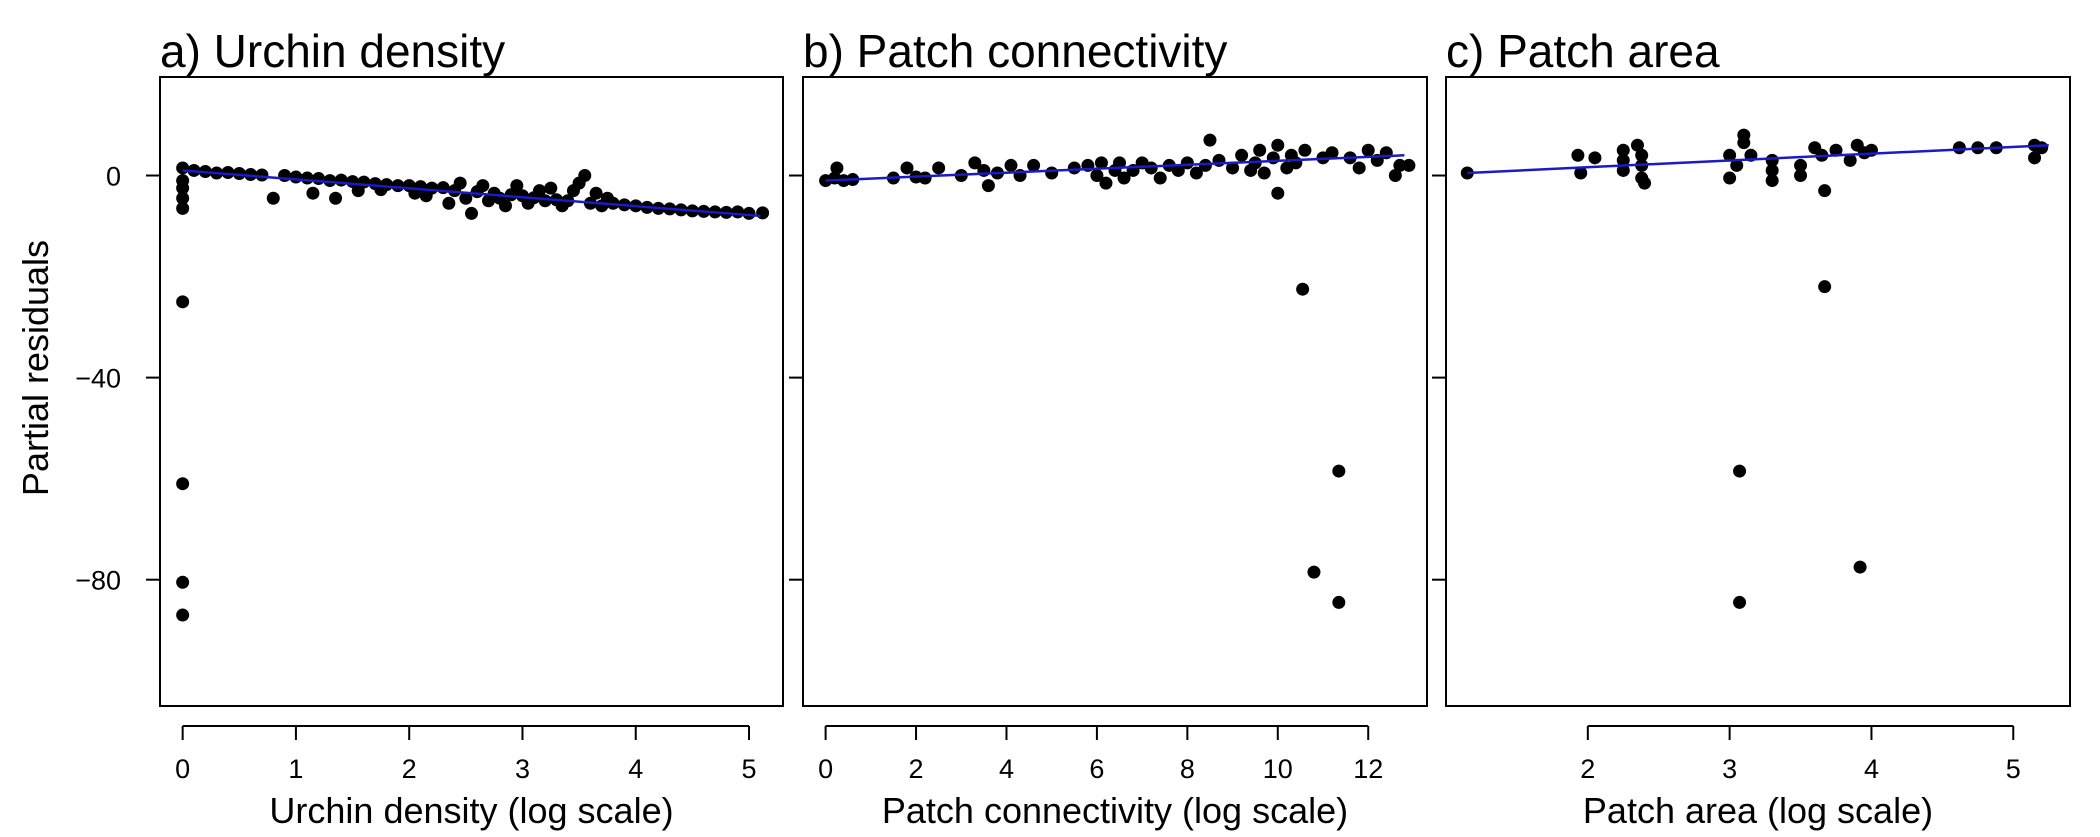 Image resolution: width=2100 pixels, height=837 pixels. Describe the element at coordinates (2013, 769) in the screenshot. I see `x-tick-label: 5` at that location.